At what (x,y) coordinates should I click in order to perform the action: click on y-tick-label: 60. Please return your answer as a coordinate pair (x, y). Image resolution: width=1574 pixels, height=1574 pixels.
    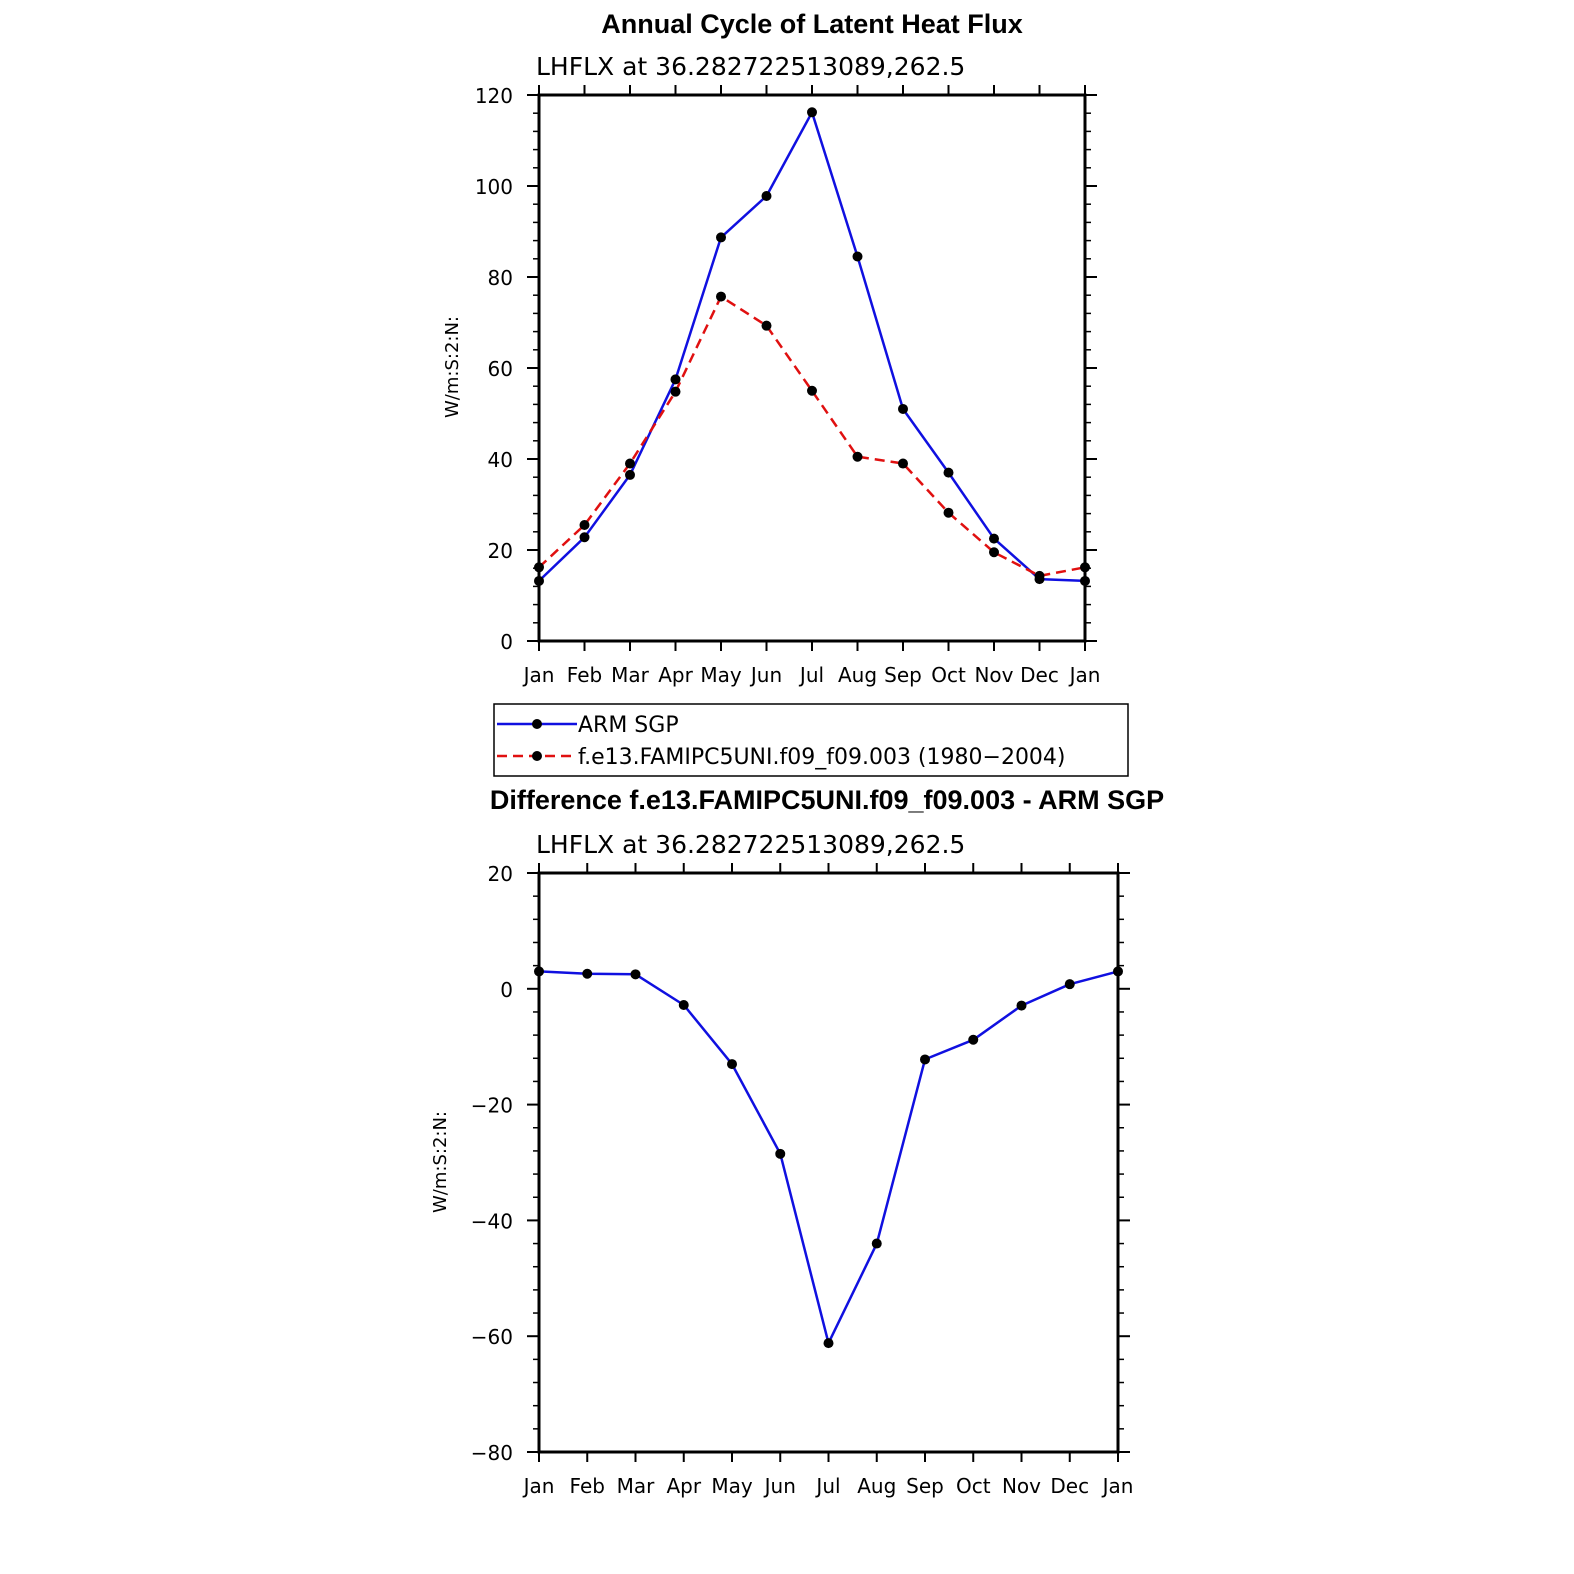
    Looking at the image, I should click on (500, 369).